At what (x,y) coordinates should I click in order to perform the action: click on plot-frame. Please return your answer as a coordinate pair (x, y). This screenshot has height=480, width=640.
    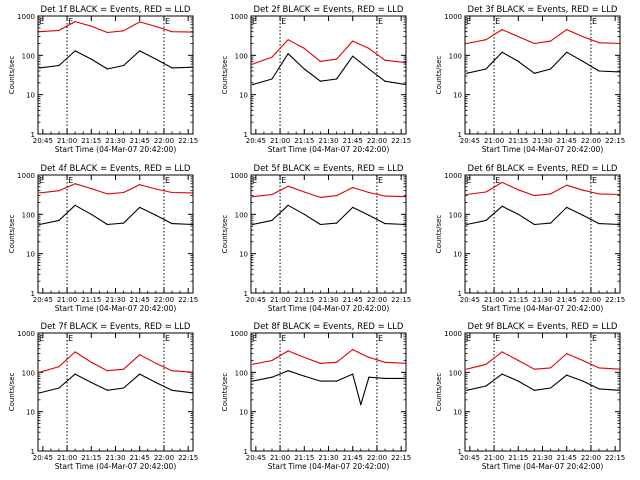
    Looking at the image, I should click on (115, 392).